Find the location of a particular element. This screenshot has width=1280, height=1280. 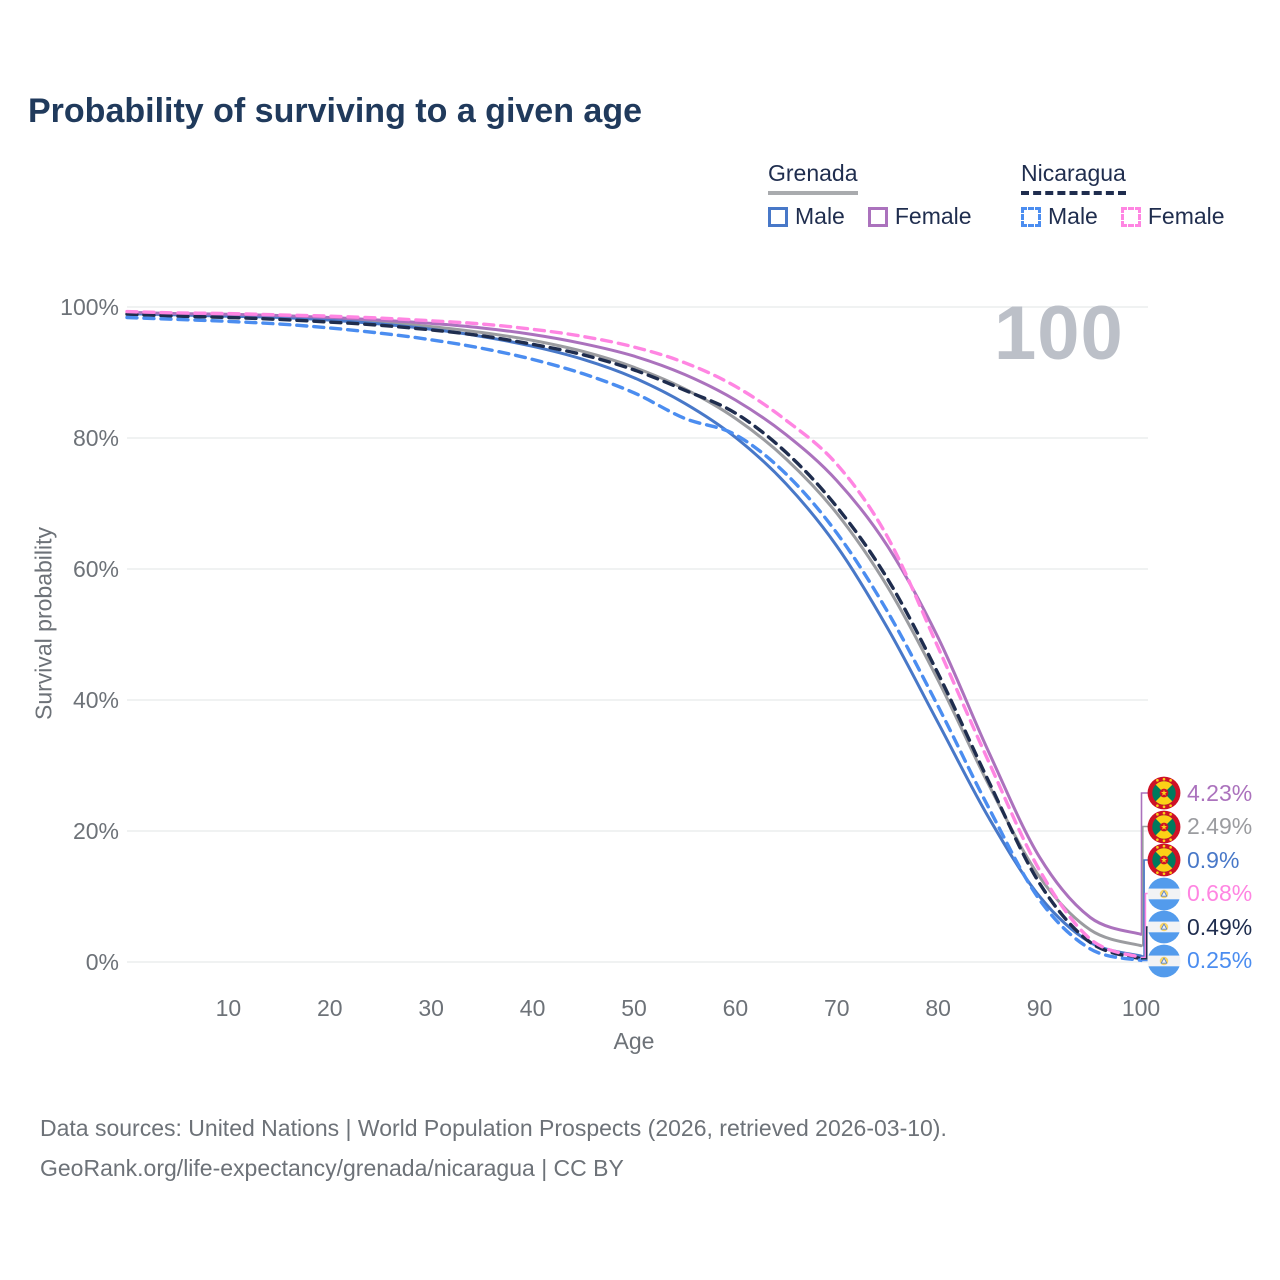

y-axis-title: Survival probability is located at coordinates (43, 623).